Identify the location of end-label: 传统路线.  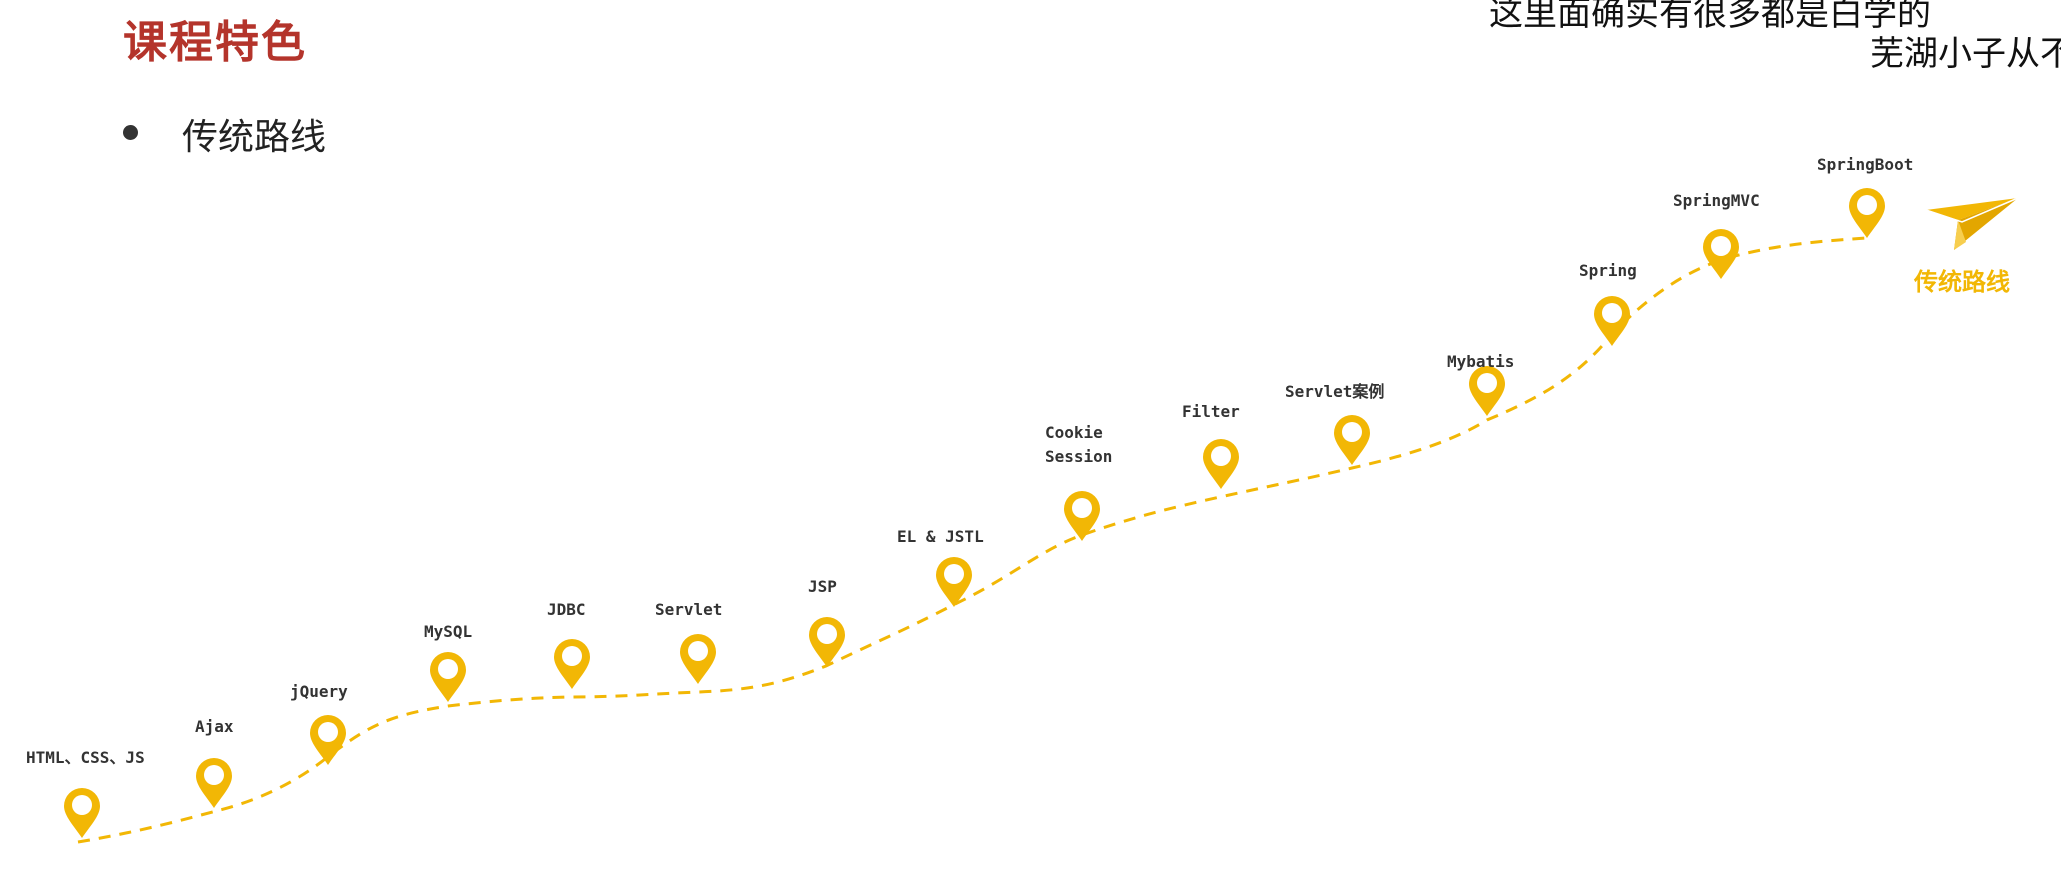
(1961, 282).